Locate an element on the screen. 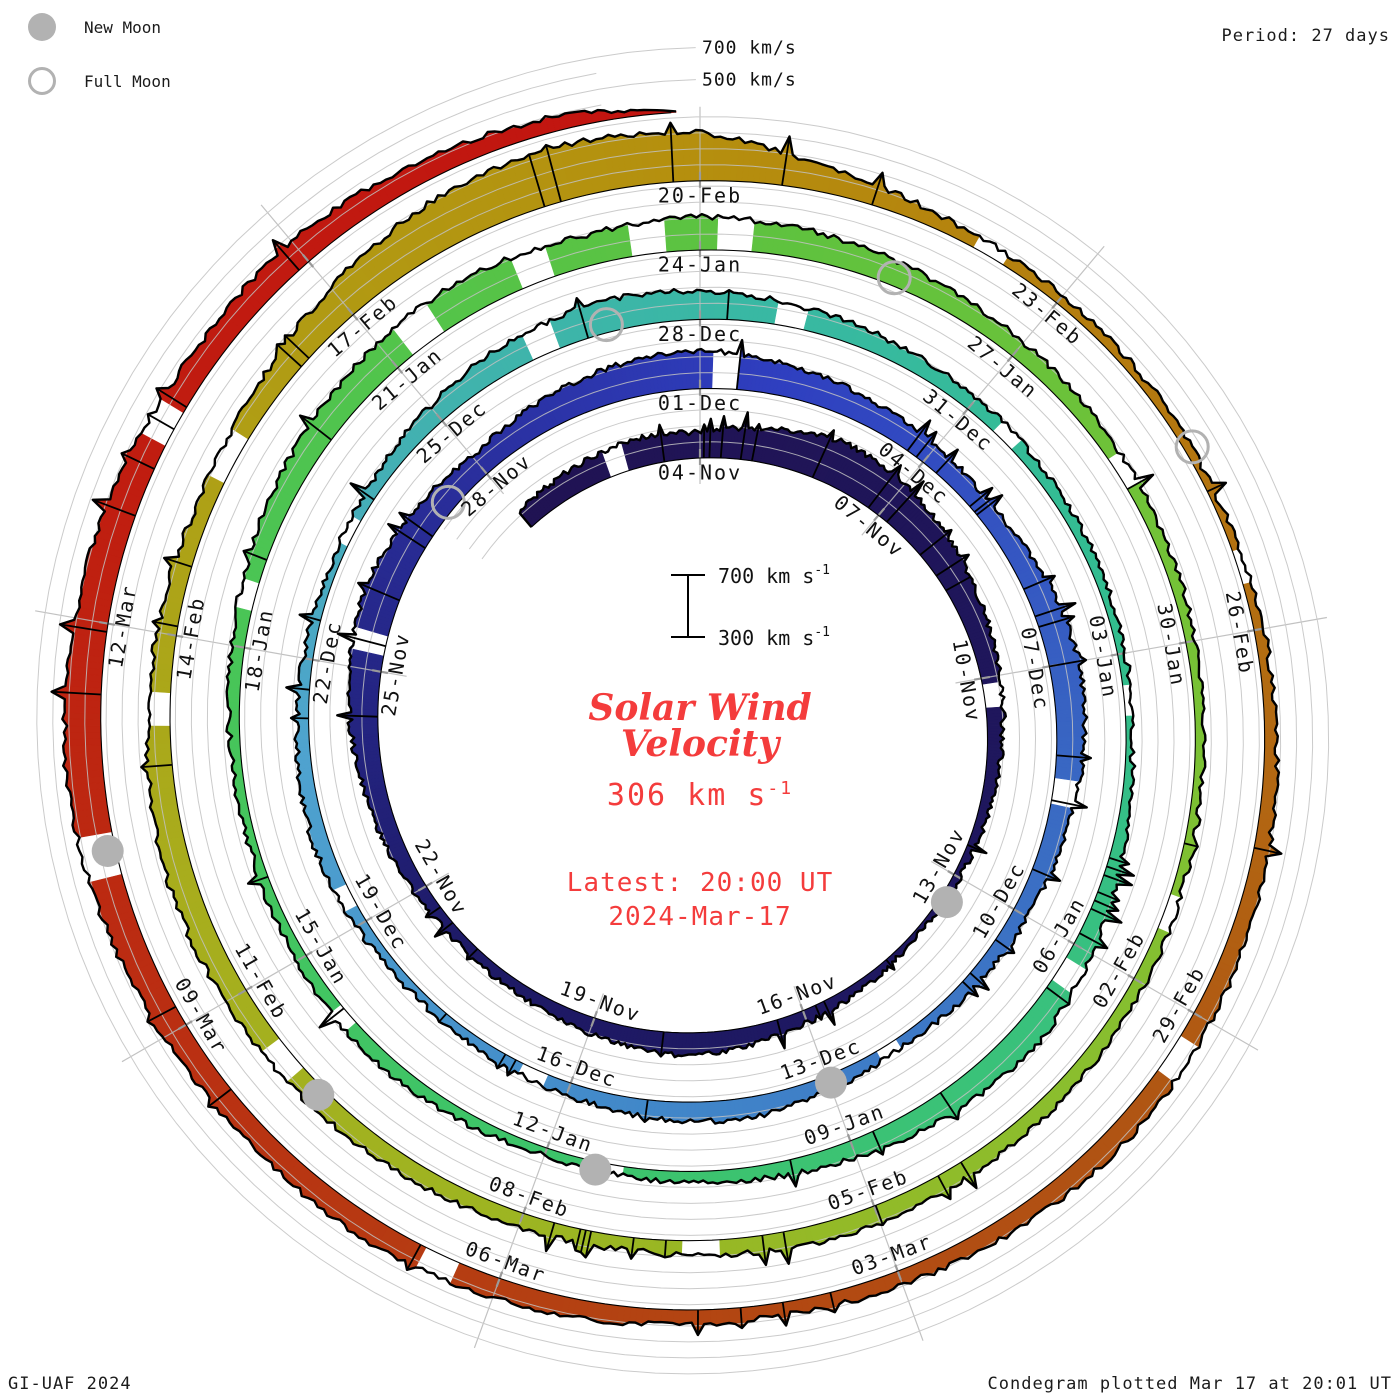 This screenshot has width=1400, height=1400. date-label: 24-Jan is located at coordinates (700, 265).